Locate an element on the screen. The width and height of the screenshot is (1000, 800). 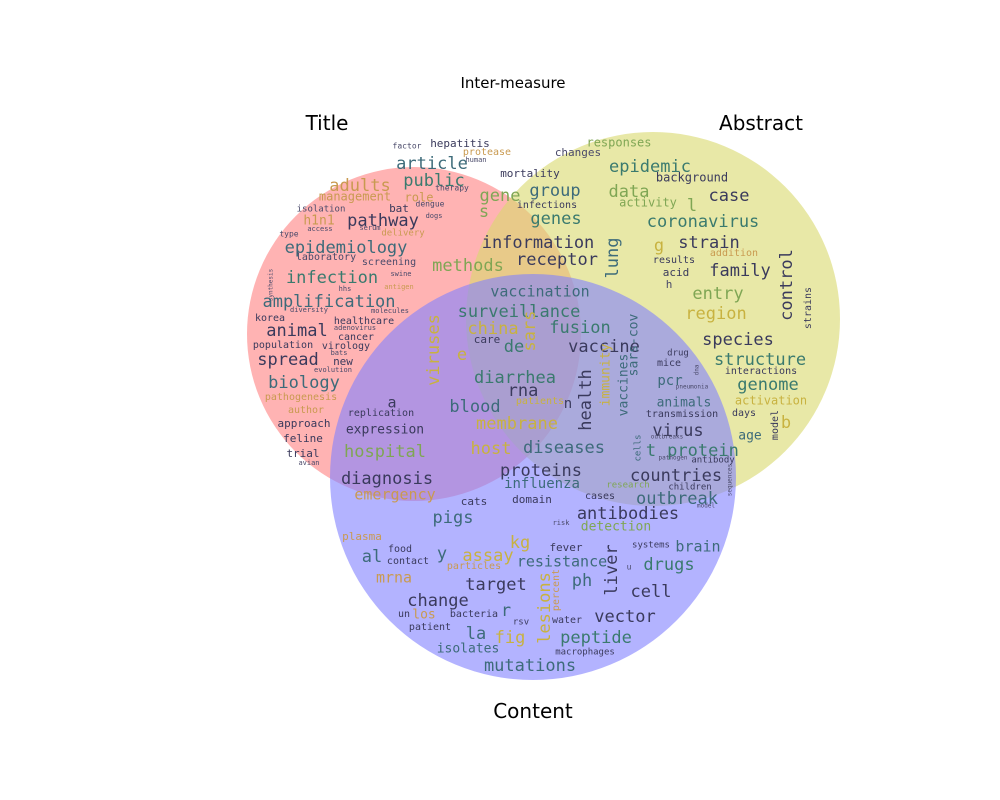
word-diagnosis: diagnosis is located at coordinates (387, 479).